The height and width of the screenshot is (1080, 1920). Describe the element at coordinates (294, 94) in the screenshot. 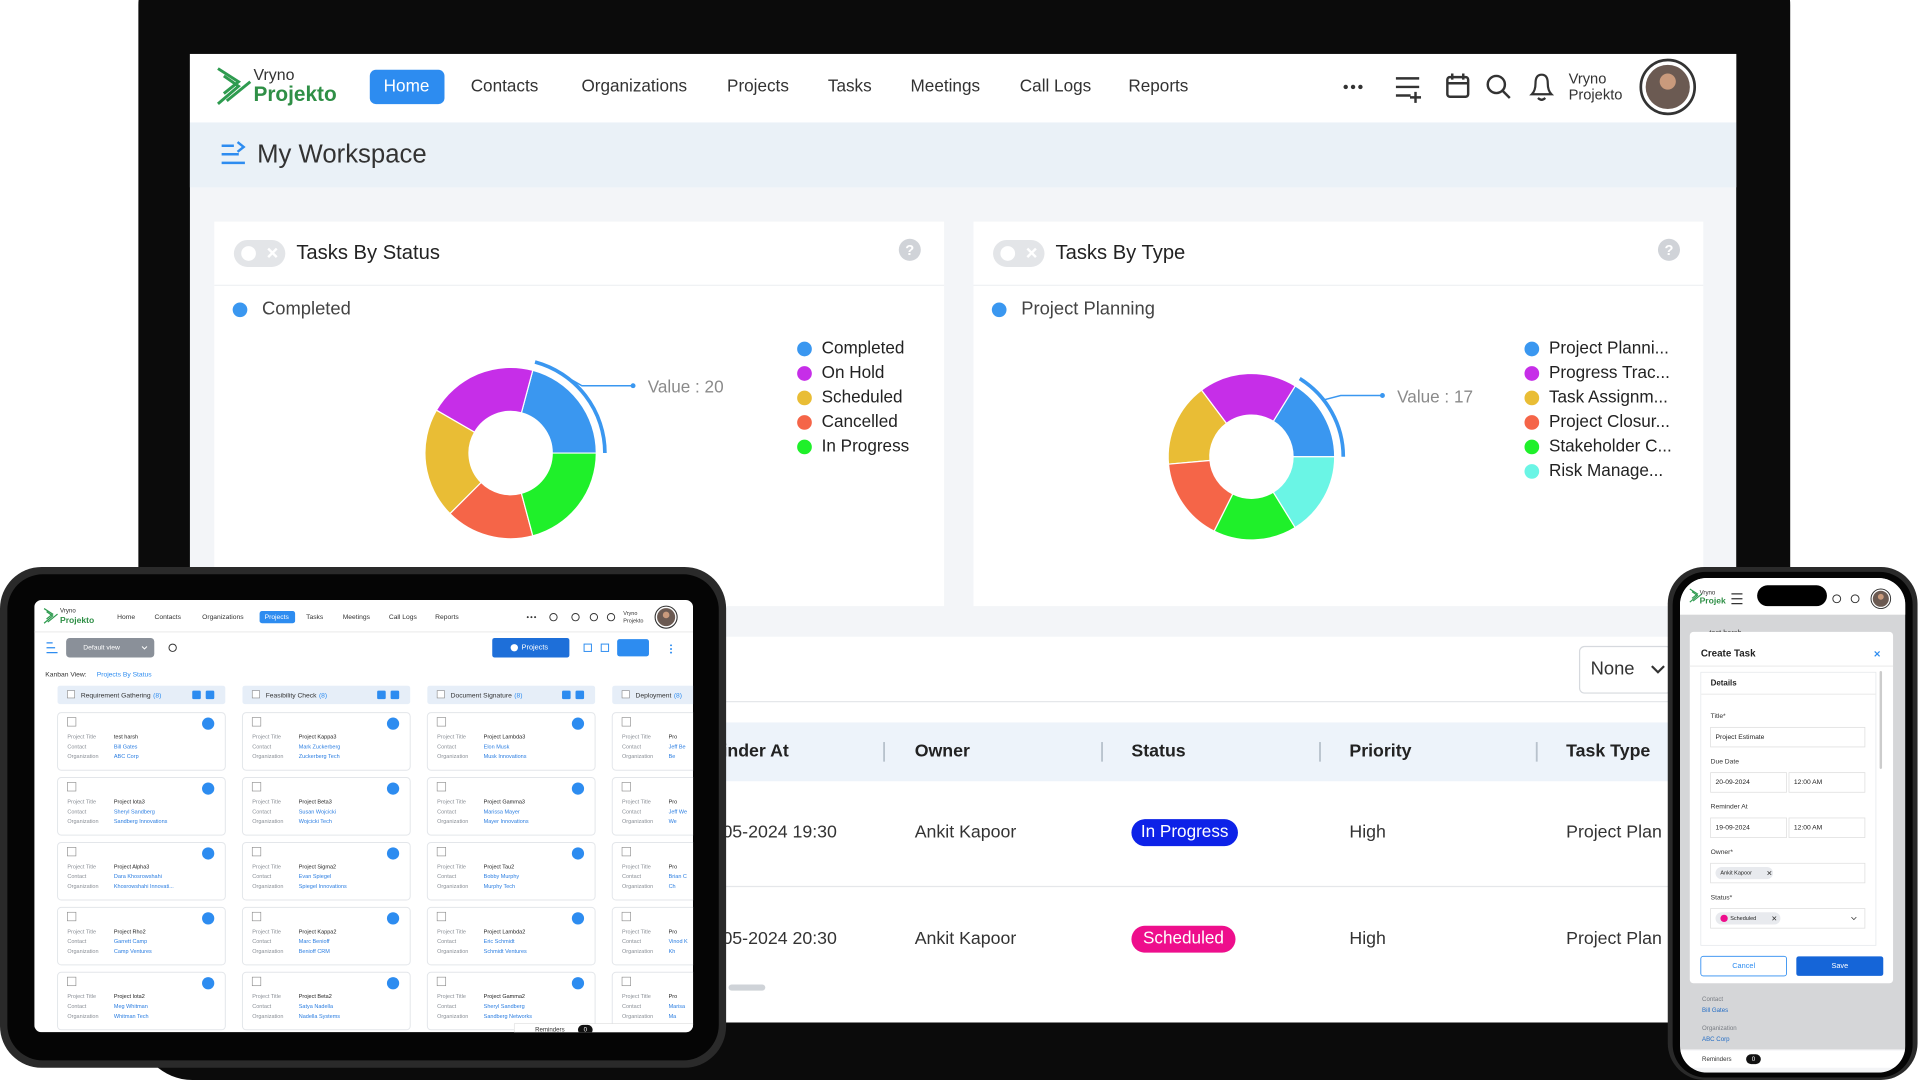

I see `logo-text: Projekto` at that location.